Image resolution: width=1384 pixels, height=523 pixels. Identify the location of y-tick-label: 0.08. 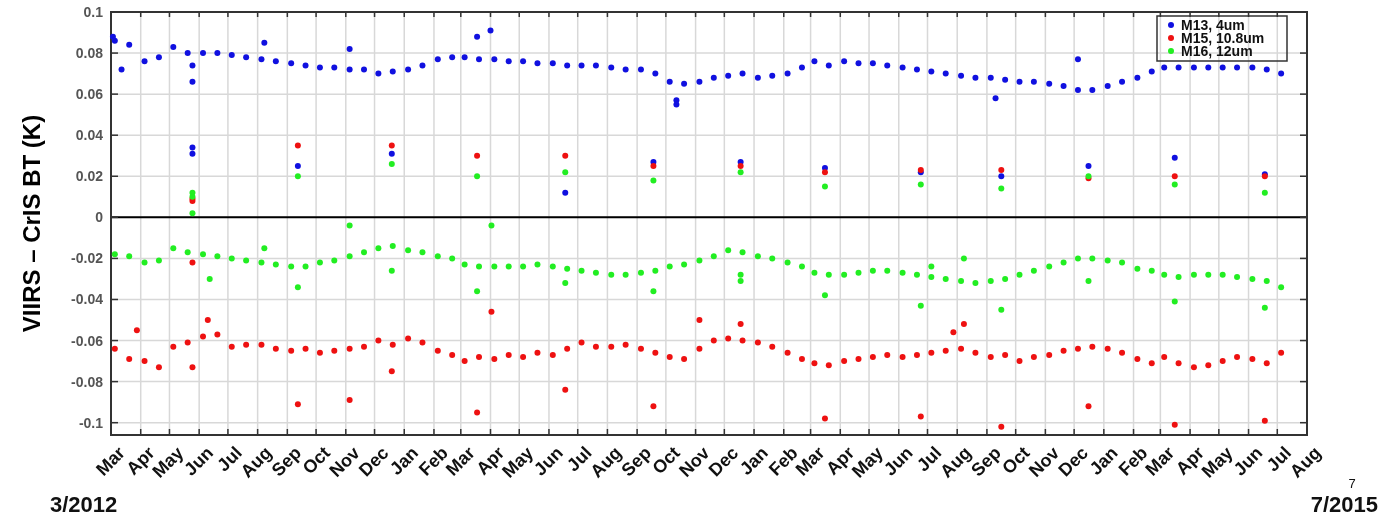
(89, 53).